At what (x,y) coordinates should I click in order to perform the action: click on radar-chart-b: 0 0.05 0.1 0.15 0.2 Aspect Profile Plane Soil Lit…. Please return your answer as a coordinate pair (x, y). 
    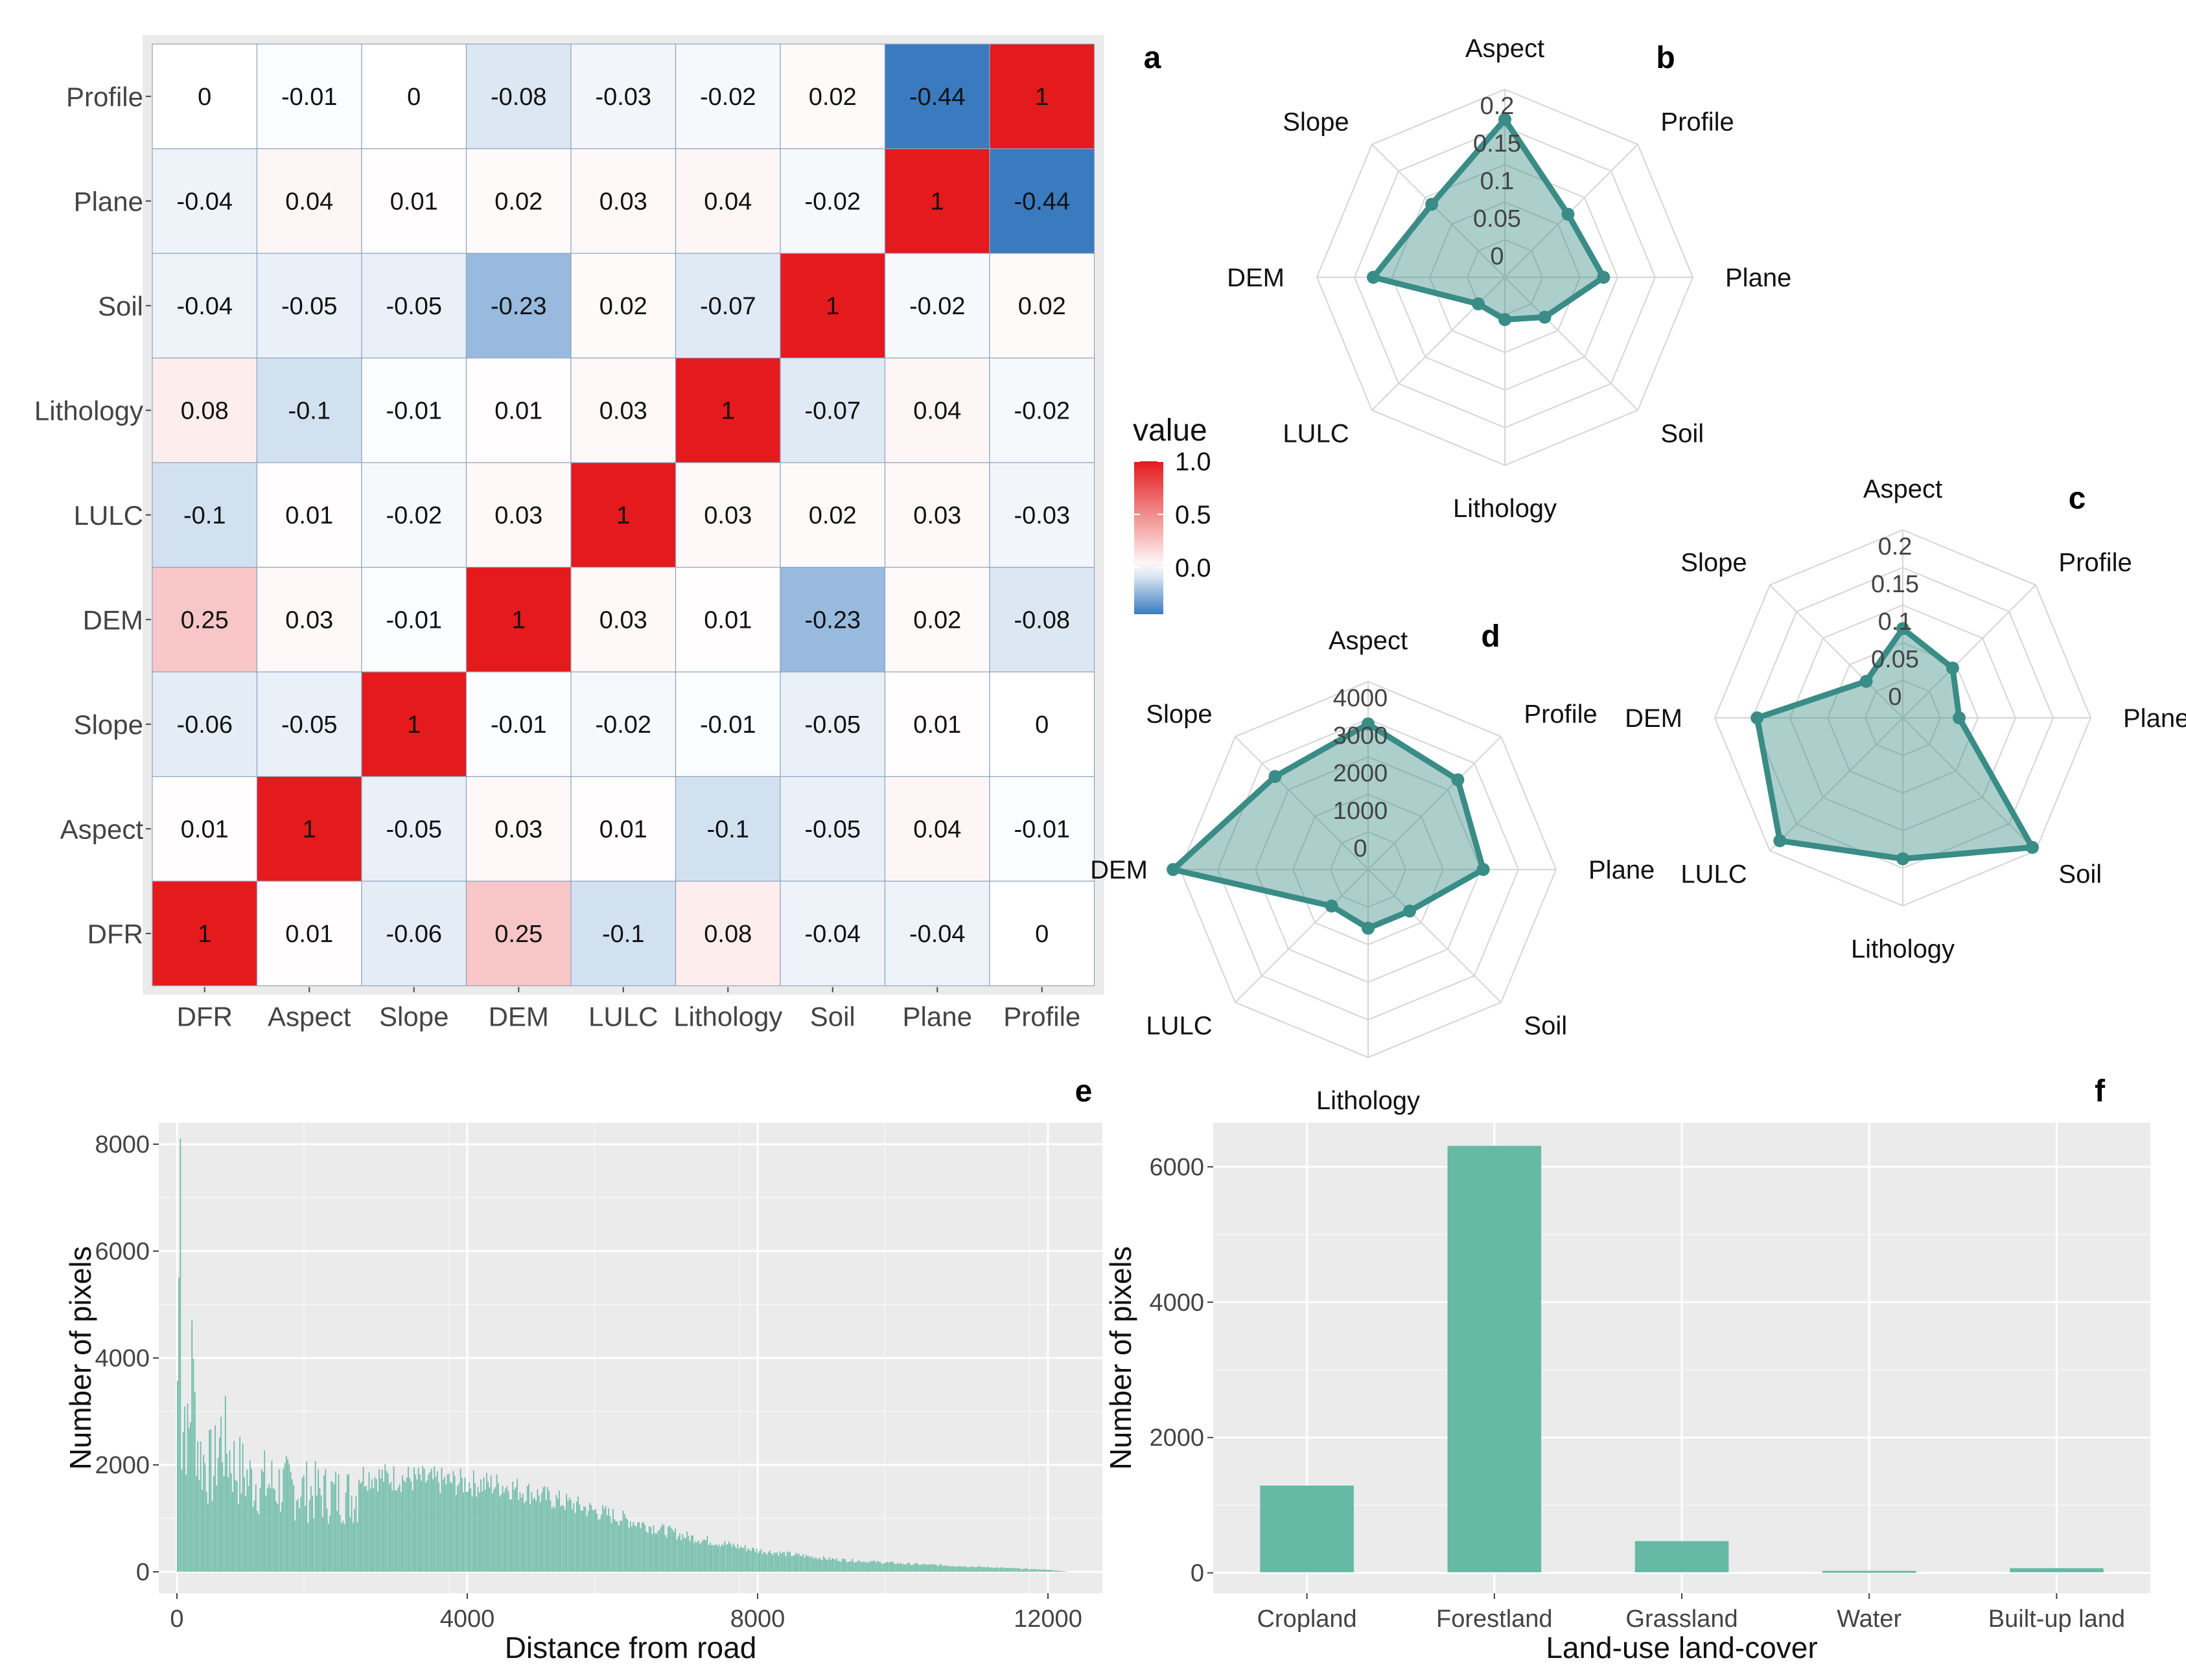
    Looking at the image, I should click on (1509, 278).